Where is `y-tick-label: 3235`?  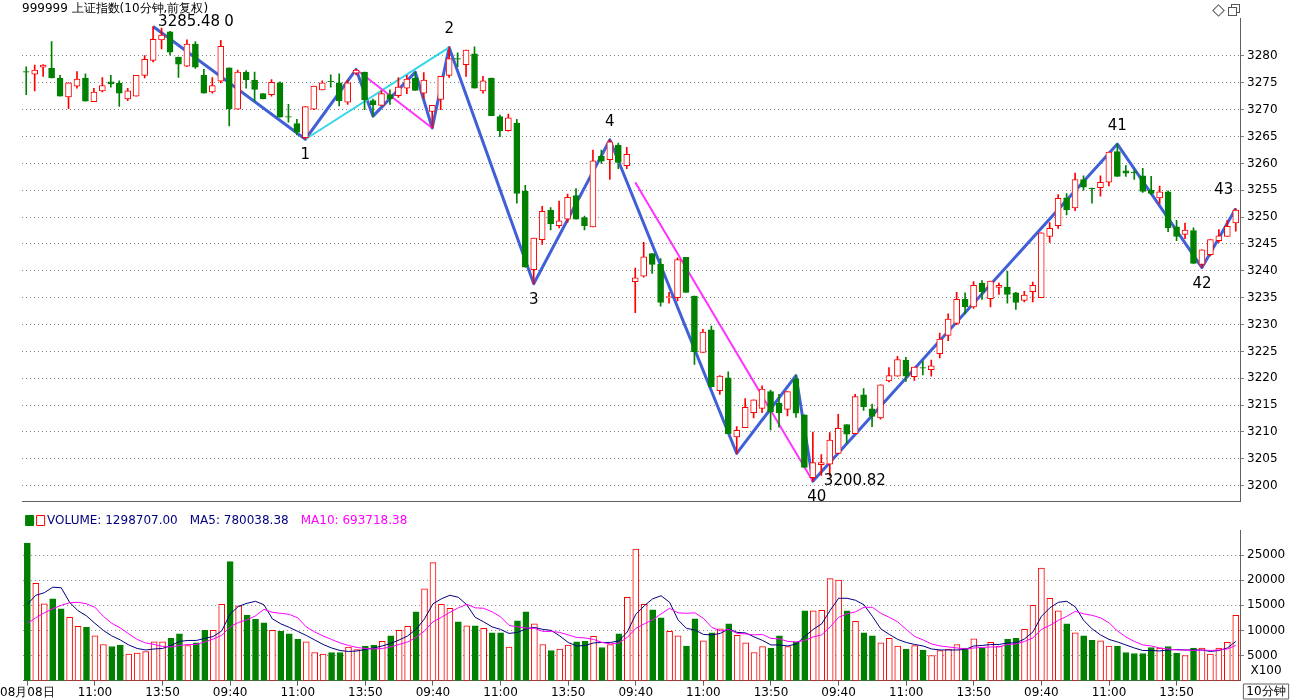 y-tick-label: 3235 is located at coordinates (1262, 296).